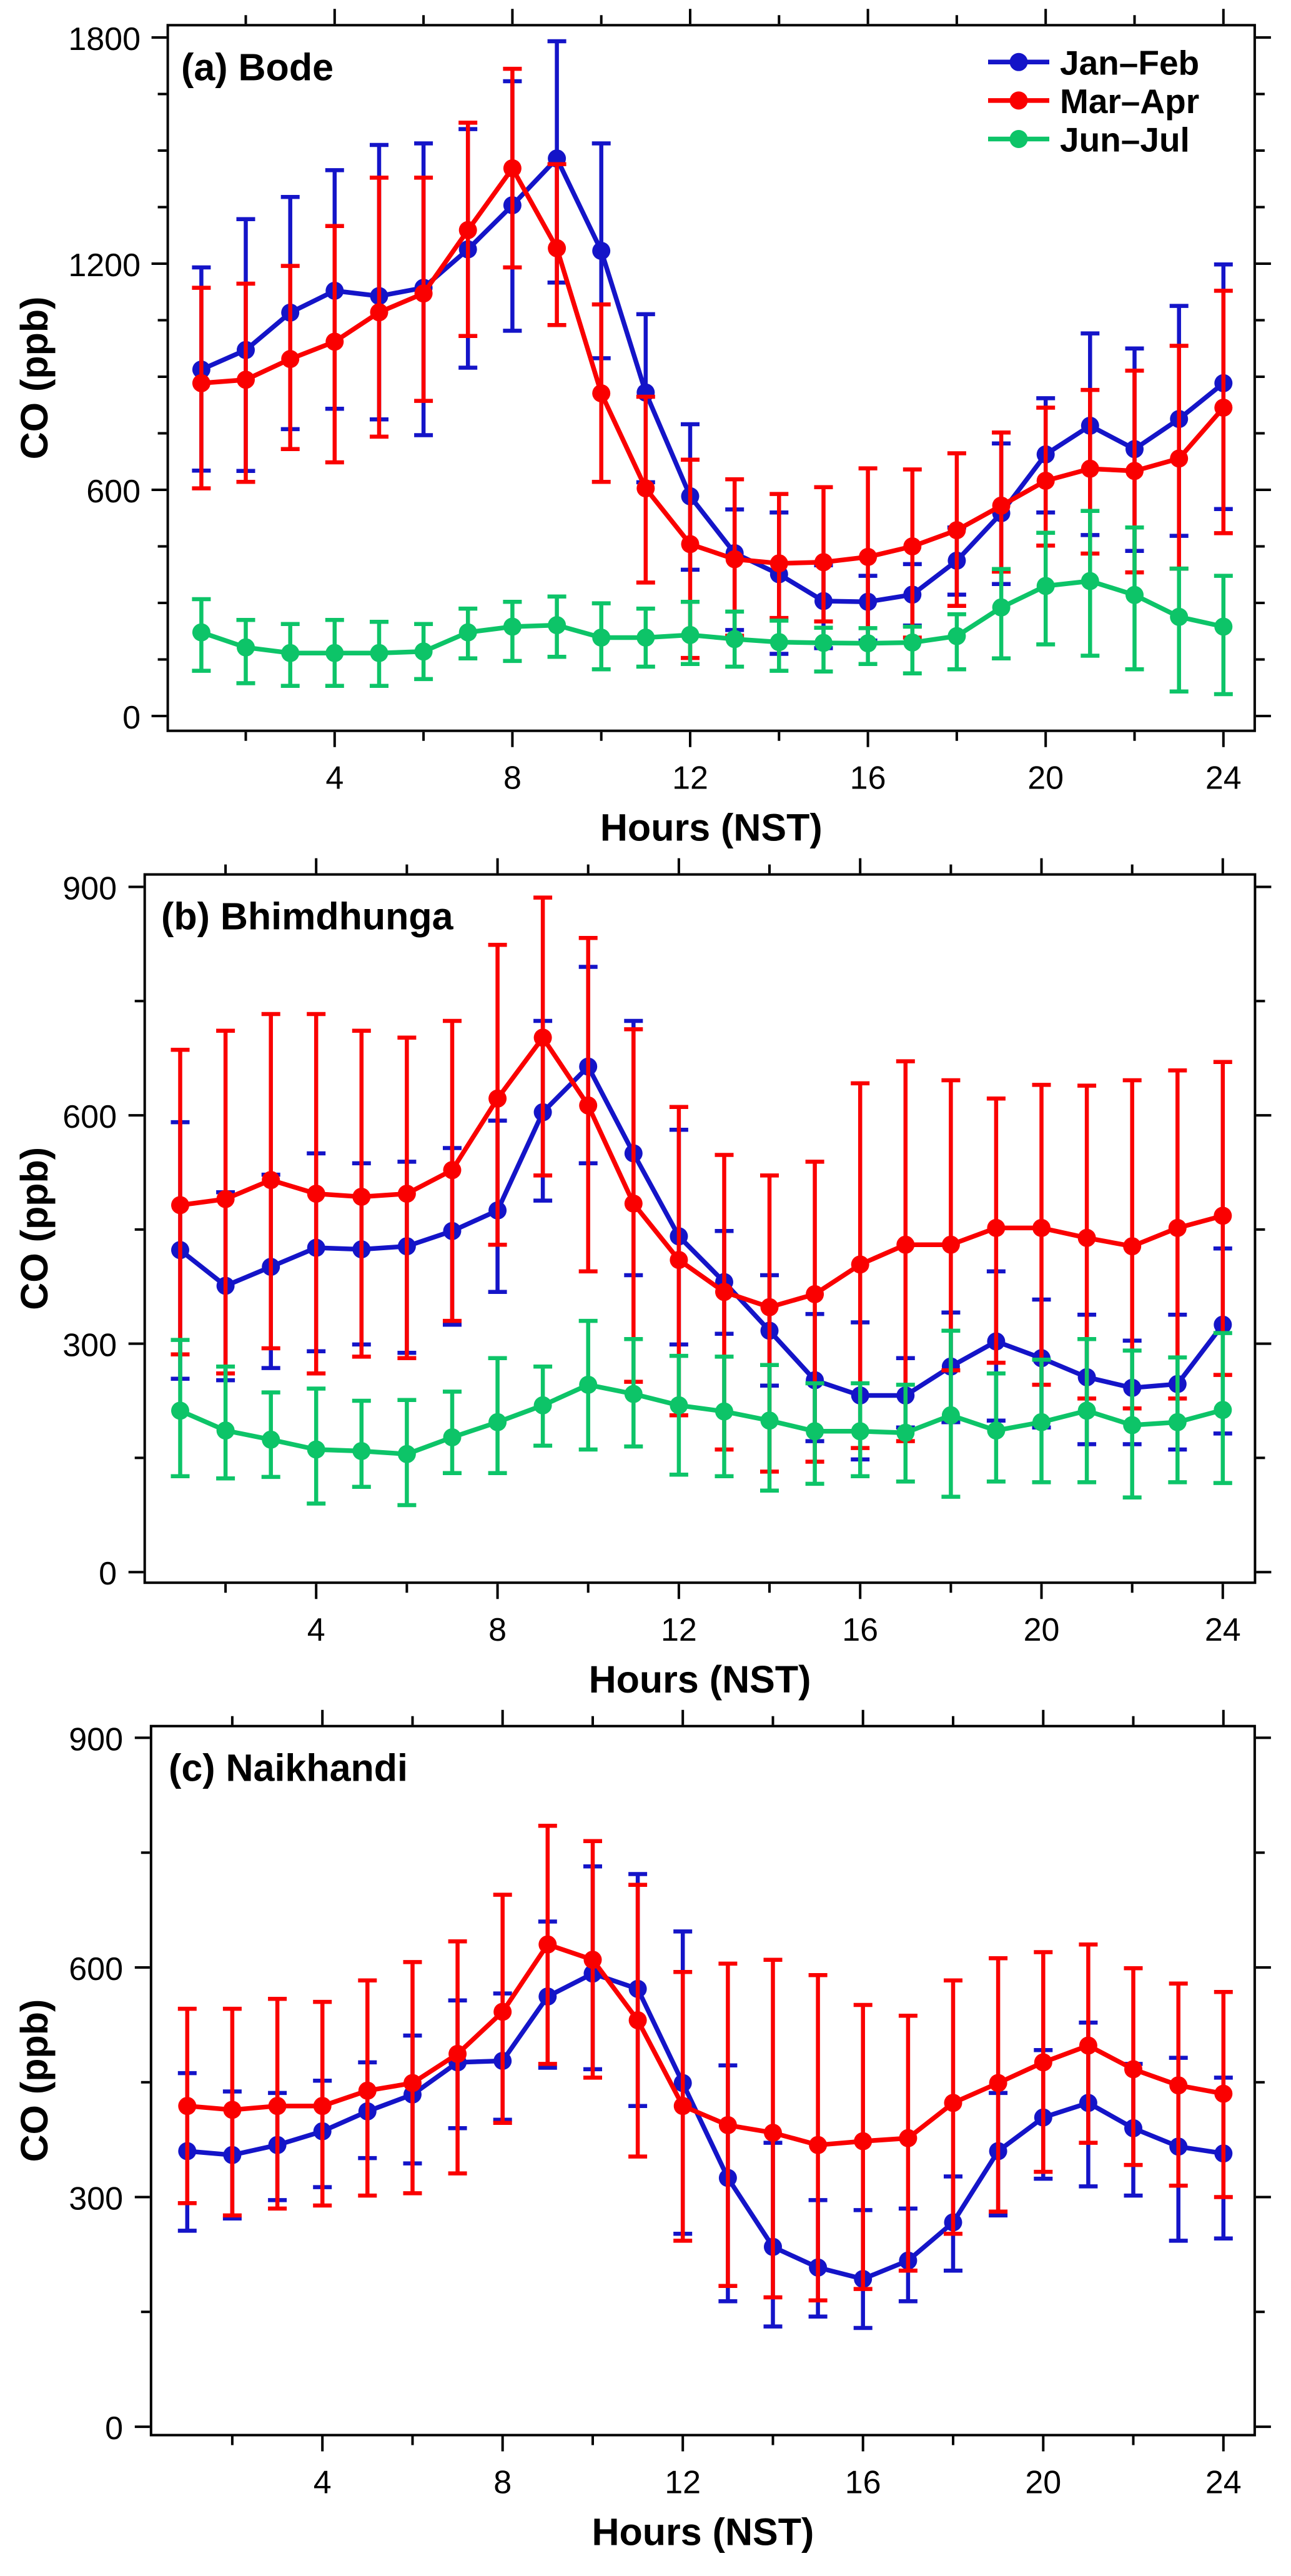 The width and height of the screenshot is (1291, 2576). I want to click on svg-text: (a) Bode, so click(257, 67).